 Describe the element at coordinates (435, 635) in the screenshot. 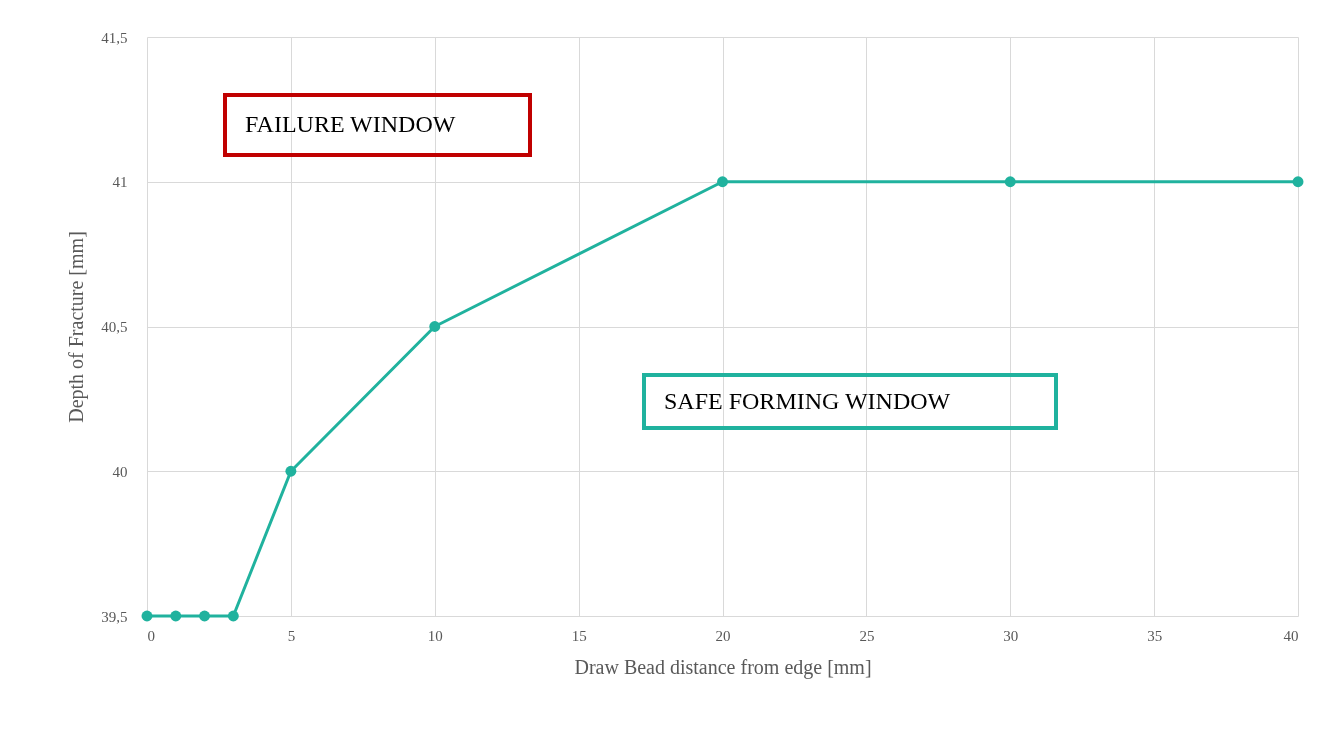

I see `x-tick-label: 10` at that location.